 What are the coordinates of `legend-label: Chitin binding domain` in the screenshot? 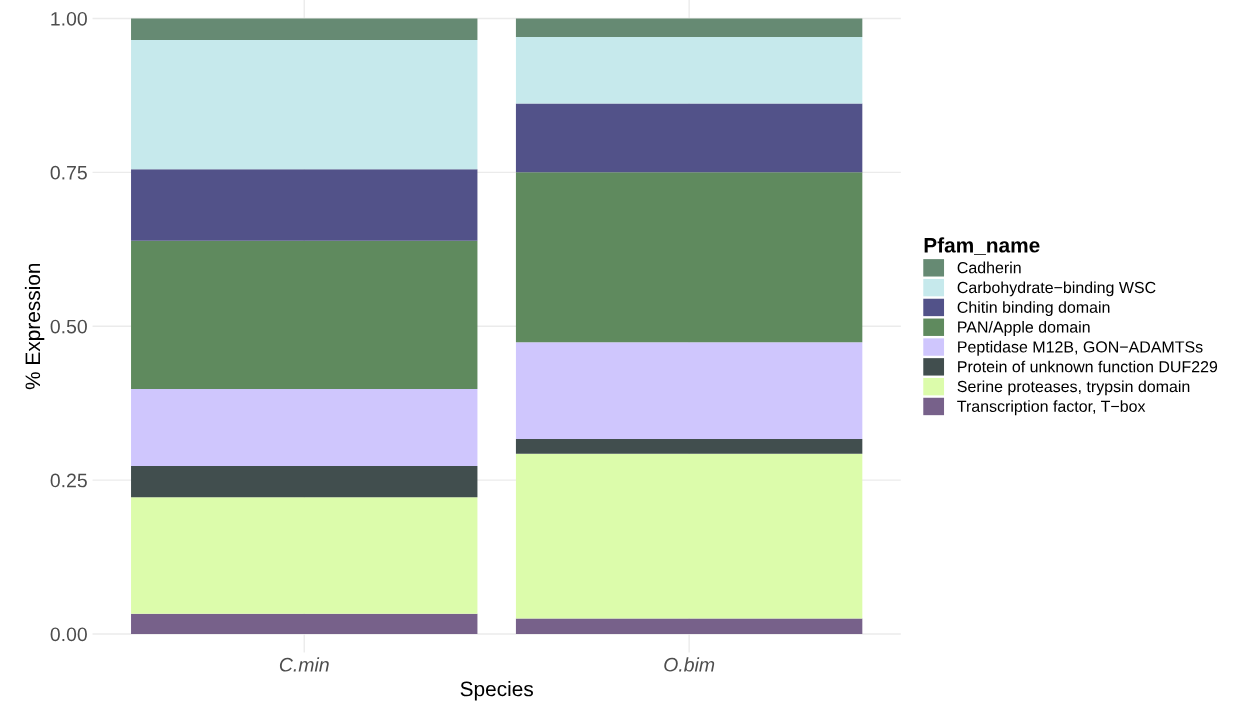 It's located at (1033, 309).